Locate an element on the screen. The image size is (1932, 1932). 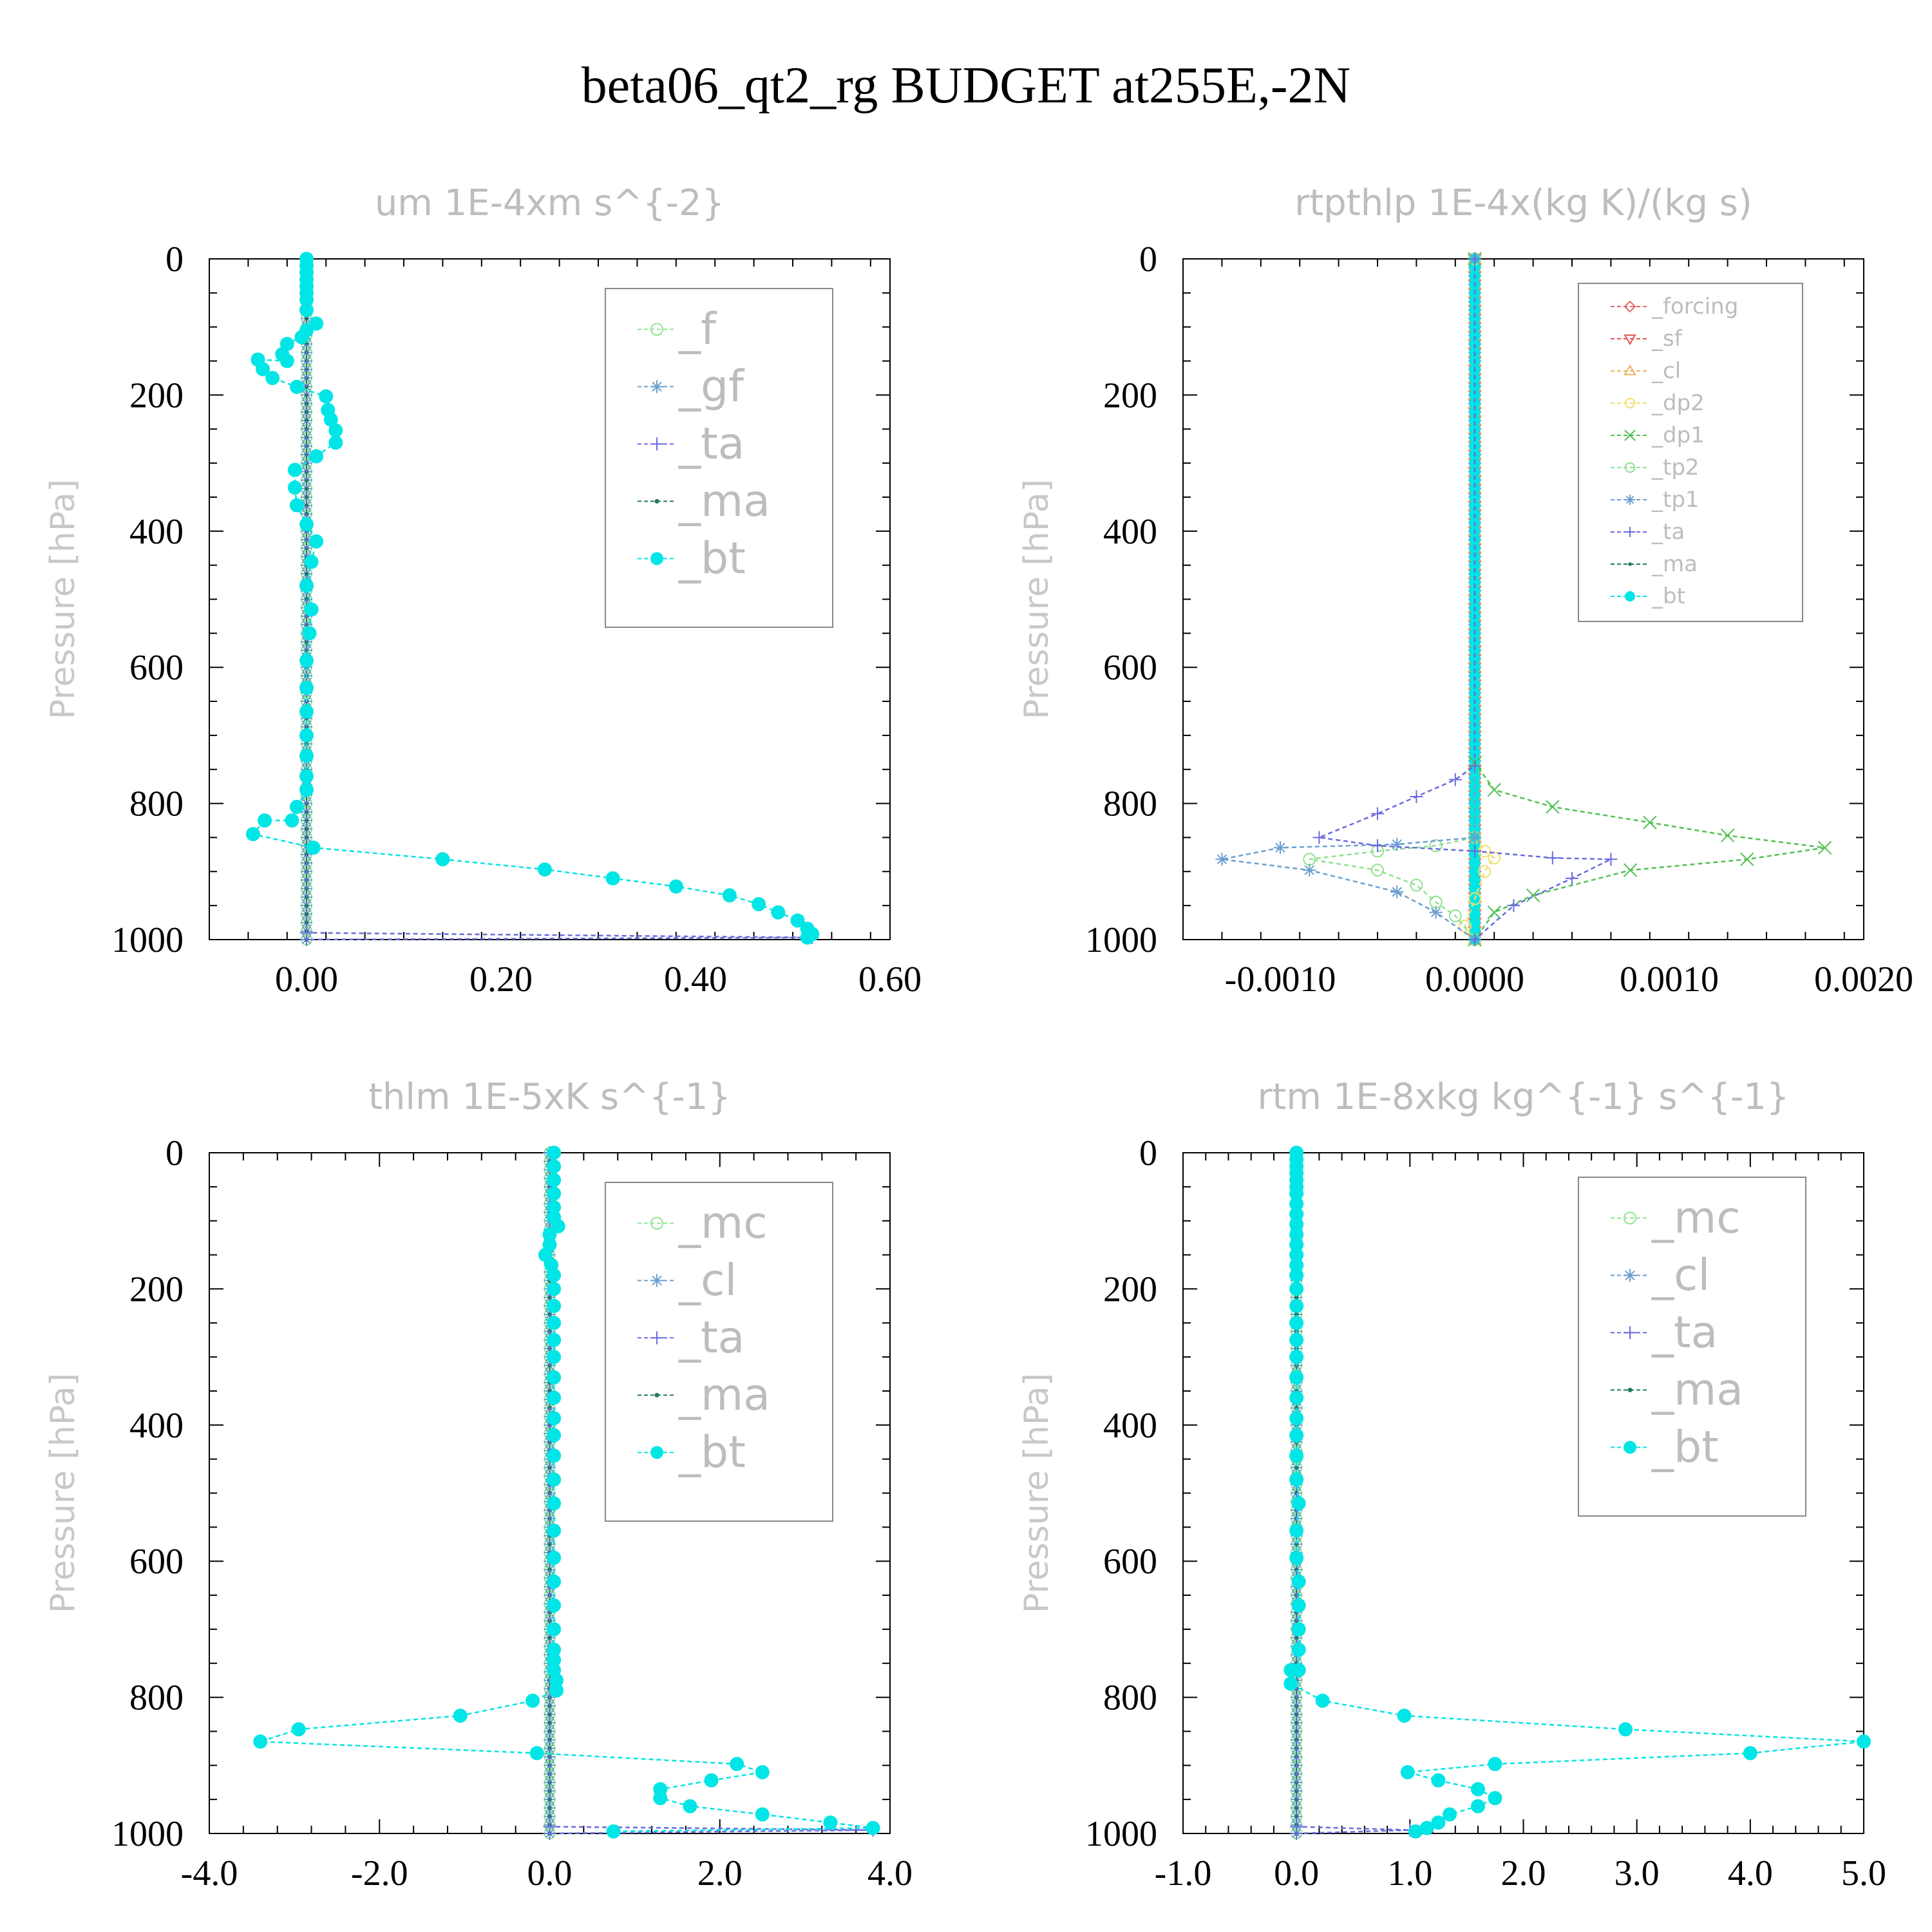
y-tick-label: 600 is located at coordinates (156, 1562).